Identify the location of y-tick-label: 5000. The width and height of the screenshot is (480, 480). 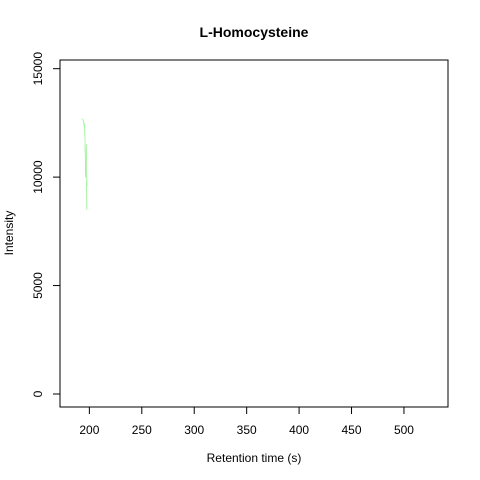
(38, 285).